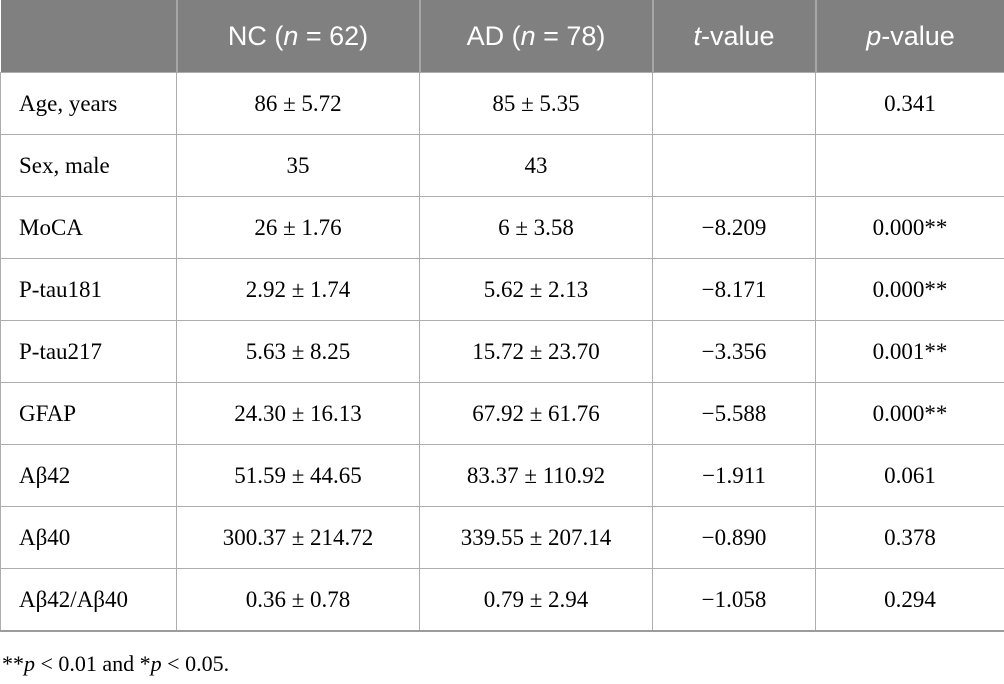 Image resolution: width=1004 pixels, height=684 pixels. Describe the element at coordinates (13, 663) in the screenshot. I see `footnote-stars: **` at that location.